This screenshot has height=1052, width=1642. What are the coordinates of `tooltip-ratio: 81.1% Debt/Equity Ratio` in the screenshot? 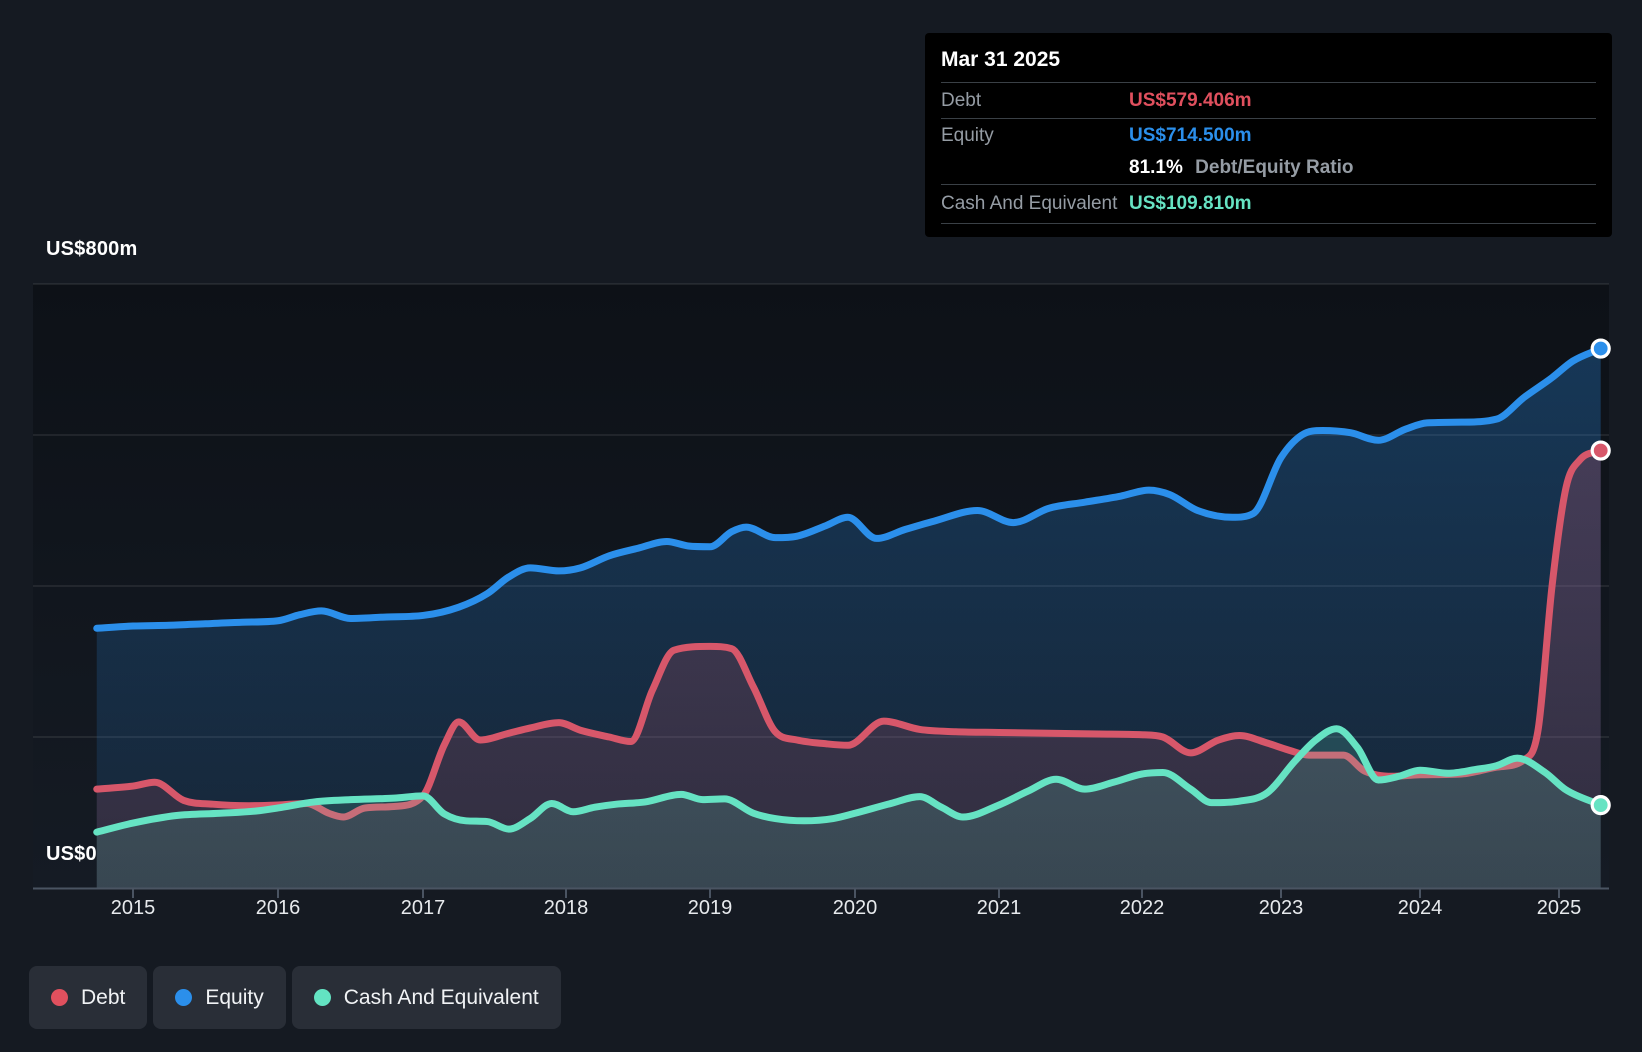 It's located at (1241, 168).